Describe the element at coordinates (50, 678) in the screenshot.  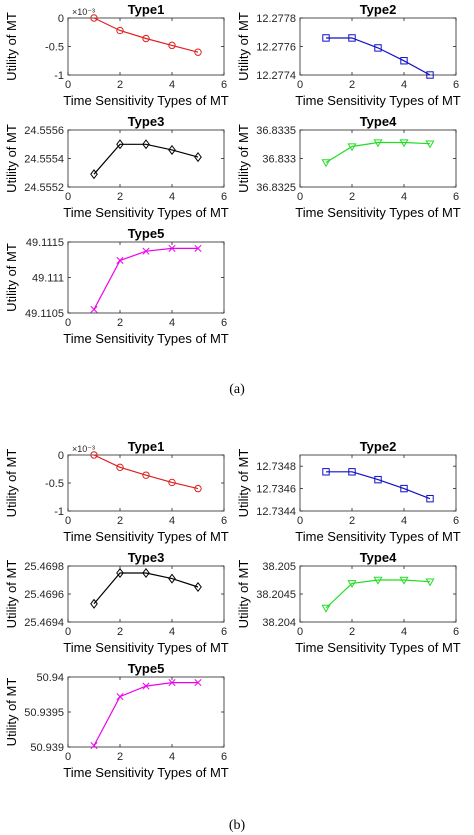
I see `y-tick-label: 50.94` at that location.